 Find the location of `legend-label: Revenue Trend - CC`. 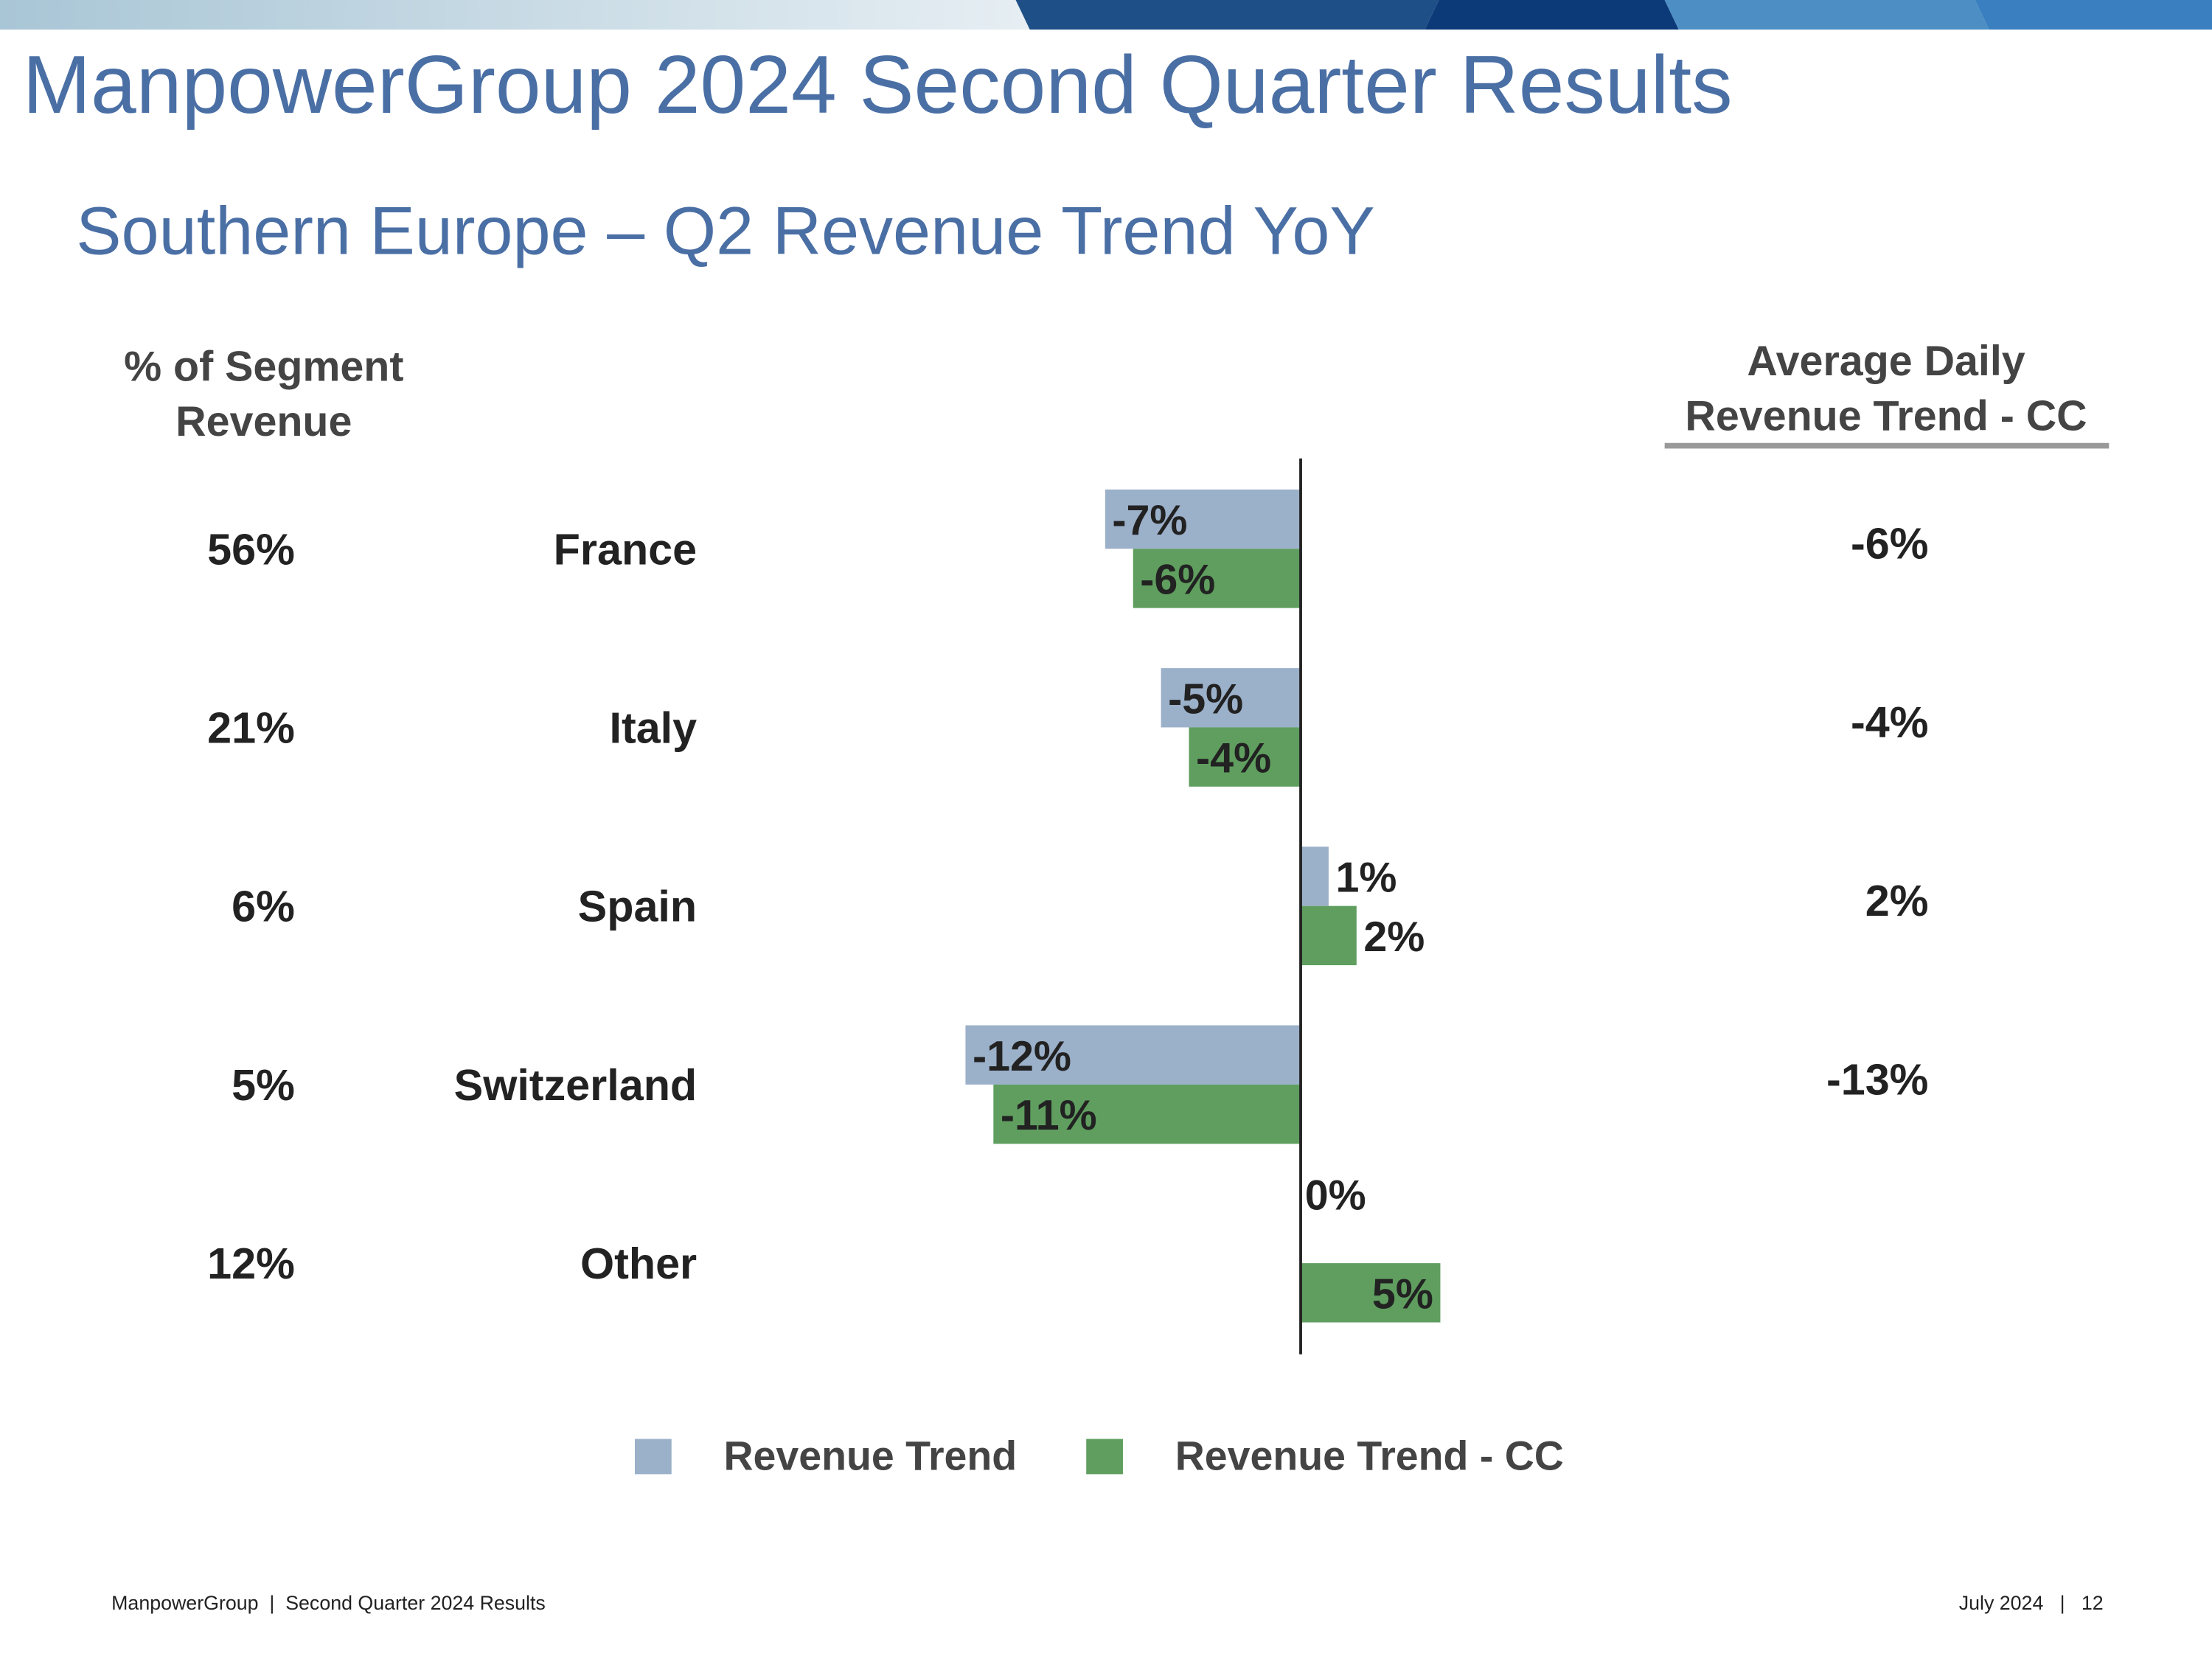

legend-label: Revenue Trend - CC is located at coordinates (1369, 1456).